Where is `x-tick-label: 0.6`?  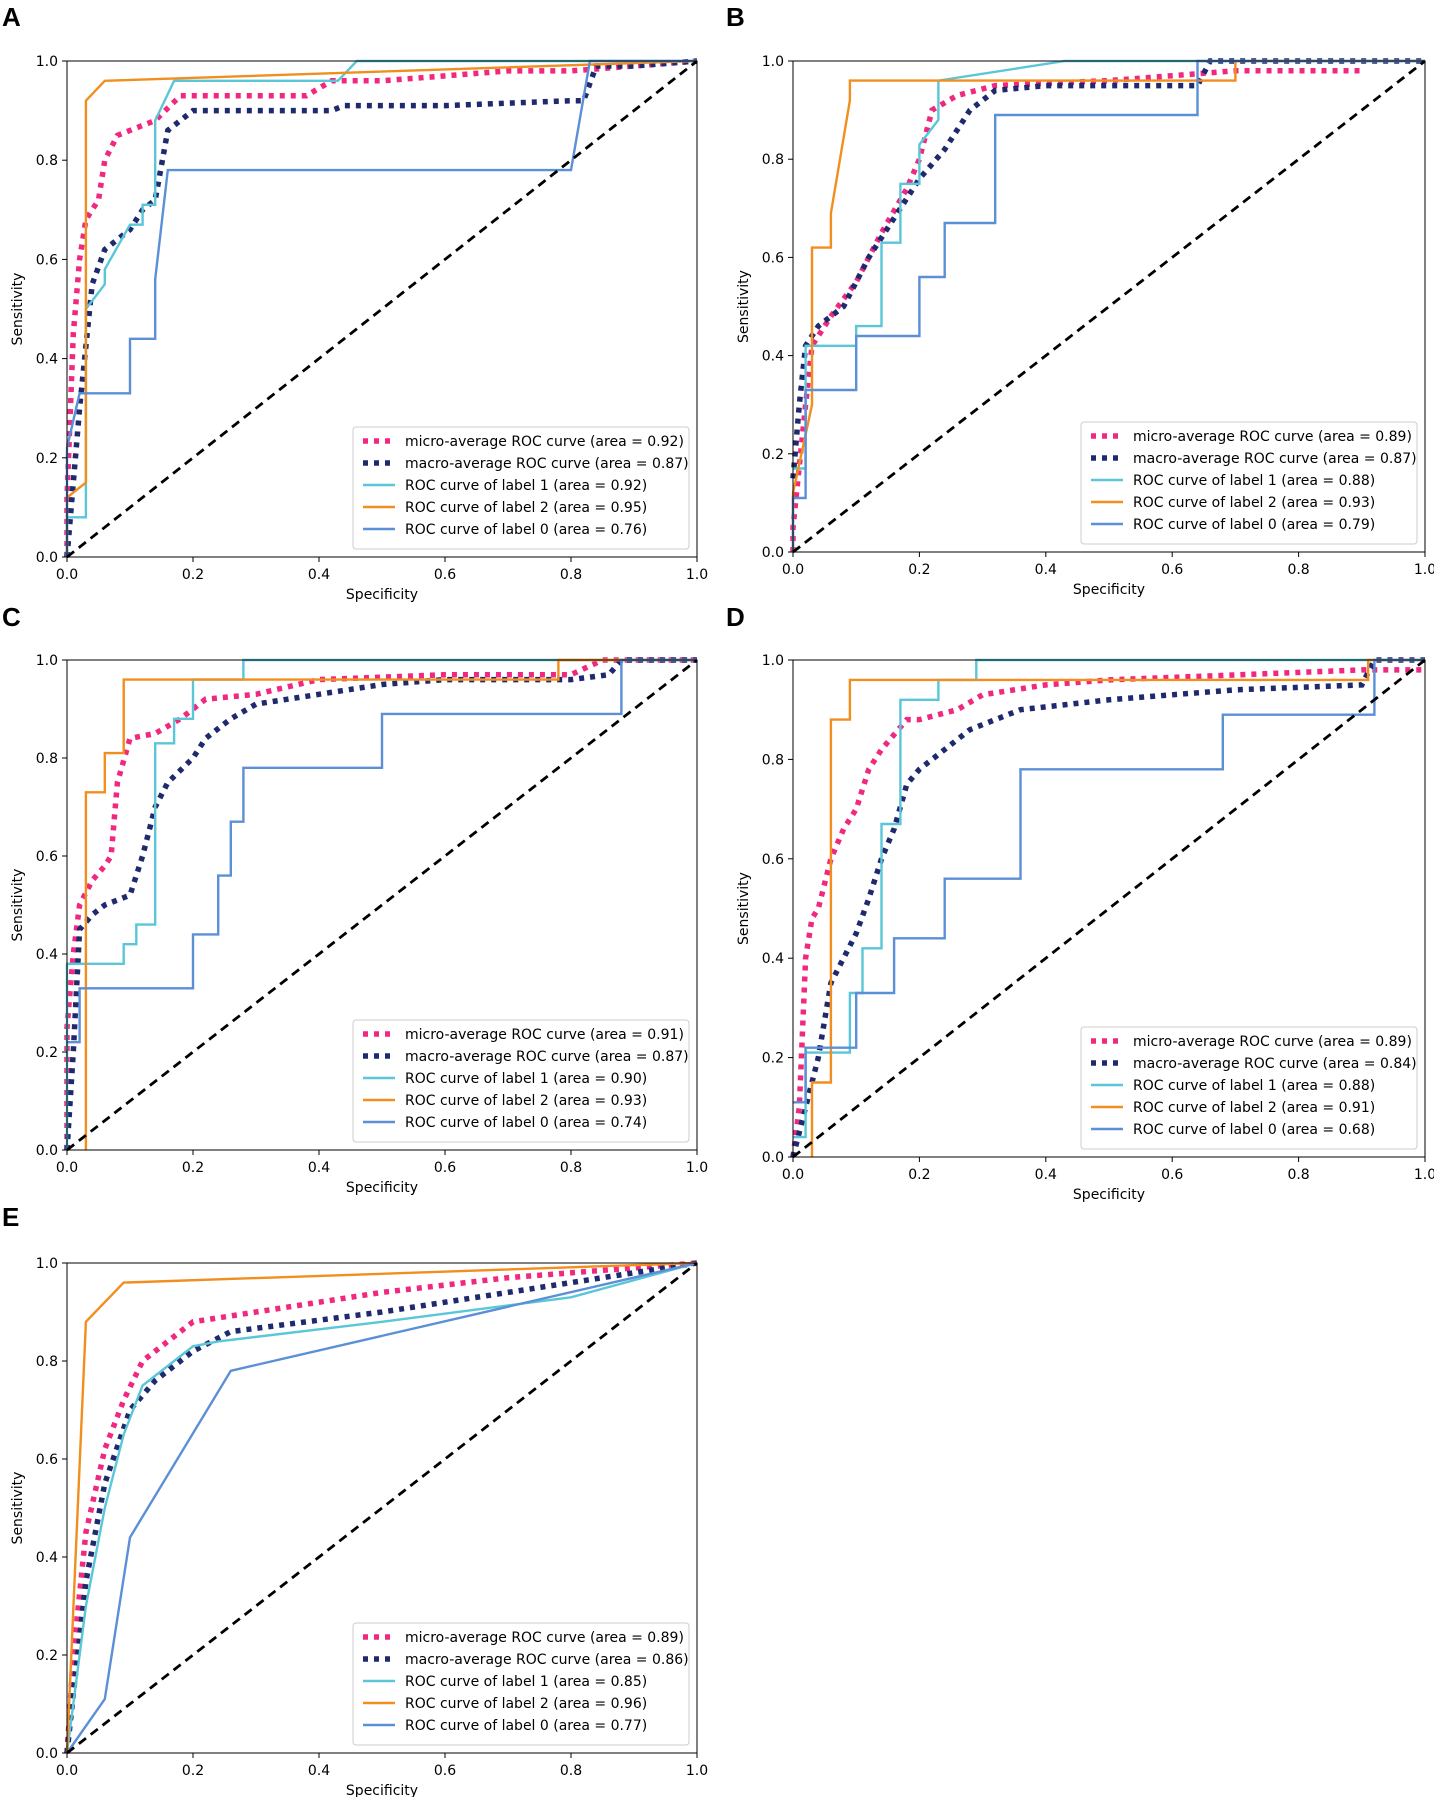
x-tick-label: 0.6 is located at coordinates (445, 1771).